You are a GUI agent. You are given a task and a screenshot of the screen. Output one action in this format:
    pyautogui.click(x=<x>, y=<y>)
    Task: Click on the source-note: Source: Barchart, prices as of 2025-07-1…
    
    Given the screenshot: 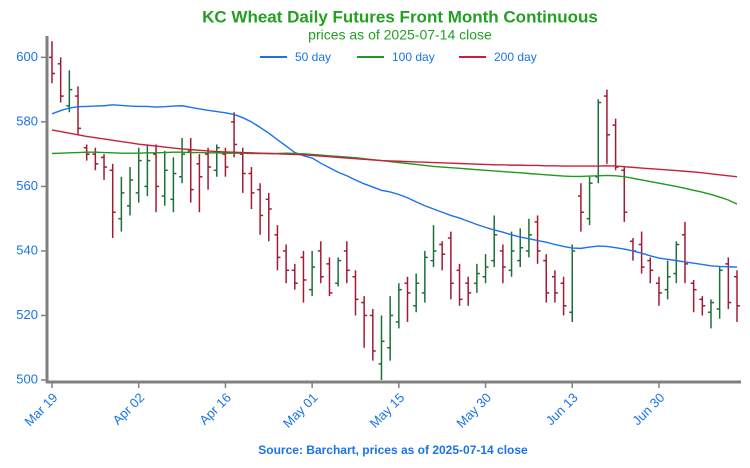 What is the action you would take?
    pyautogui.click(x=393, y=450)
    